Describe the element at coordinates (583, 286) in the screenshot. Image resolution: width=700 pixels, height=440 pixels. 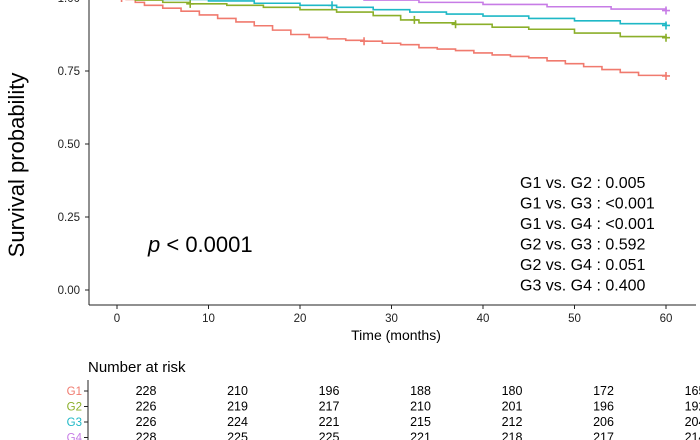
I see `comparison-line: G3 vs. G4 : 0.400` at that location.